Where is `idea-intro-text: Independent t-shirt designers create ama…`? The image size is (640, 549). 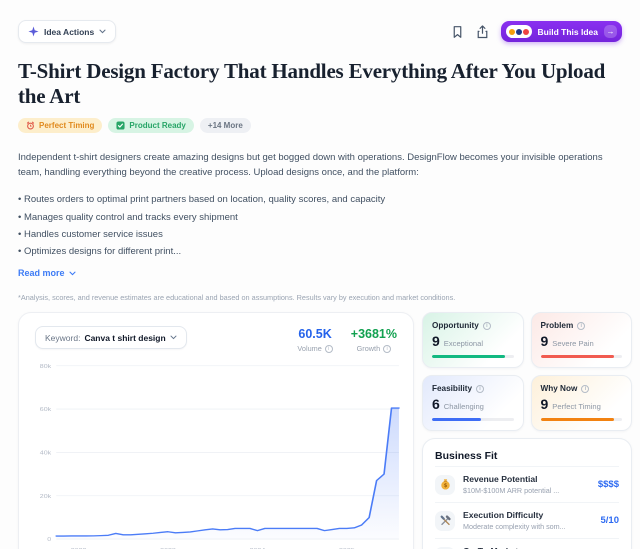 idea-intro-text: Independent t-shirt designers create ama… is located at coordinates (310, 165).